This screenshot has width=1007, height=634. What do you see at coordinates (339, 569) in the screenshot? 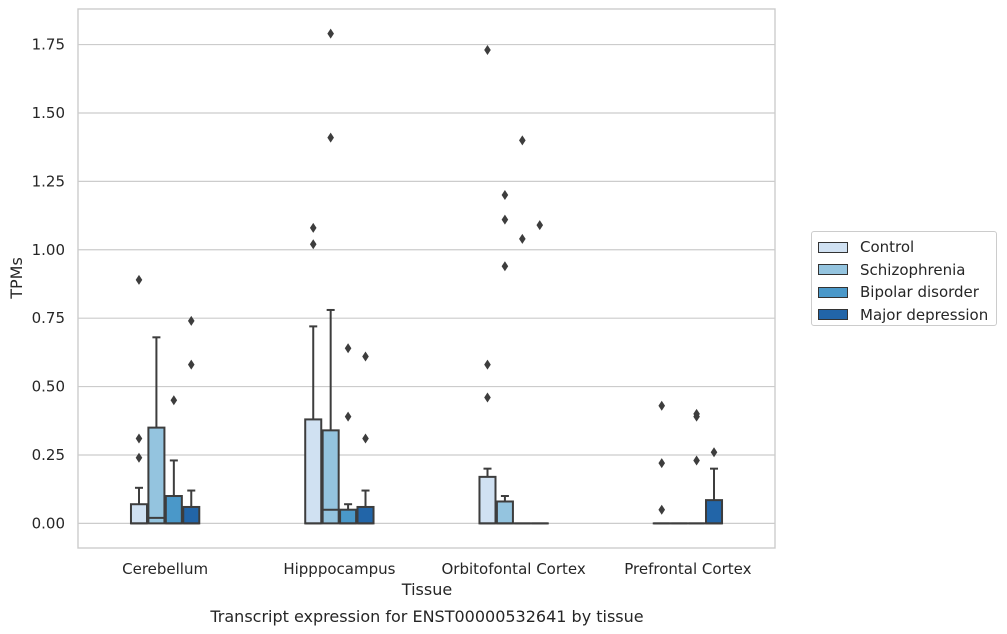
I see `x-tick-label: Hipppocampus` at bounding box center [339, 569].